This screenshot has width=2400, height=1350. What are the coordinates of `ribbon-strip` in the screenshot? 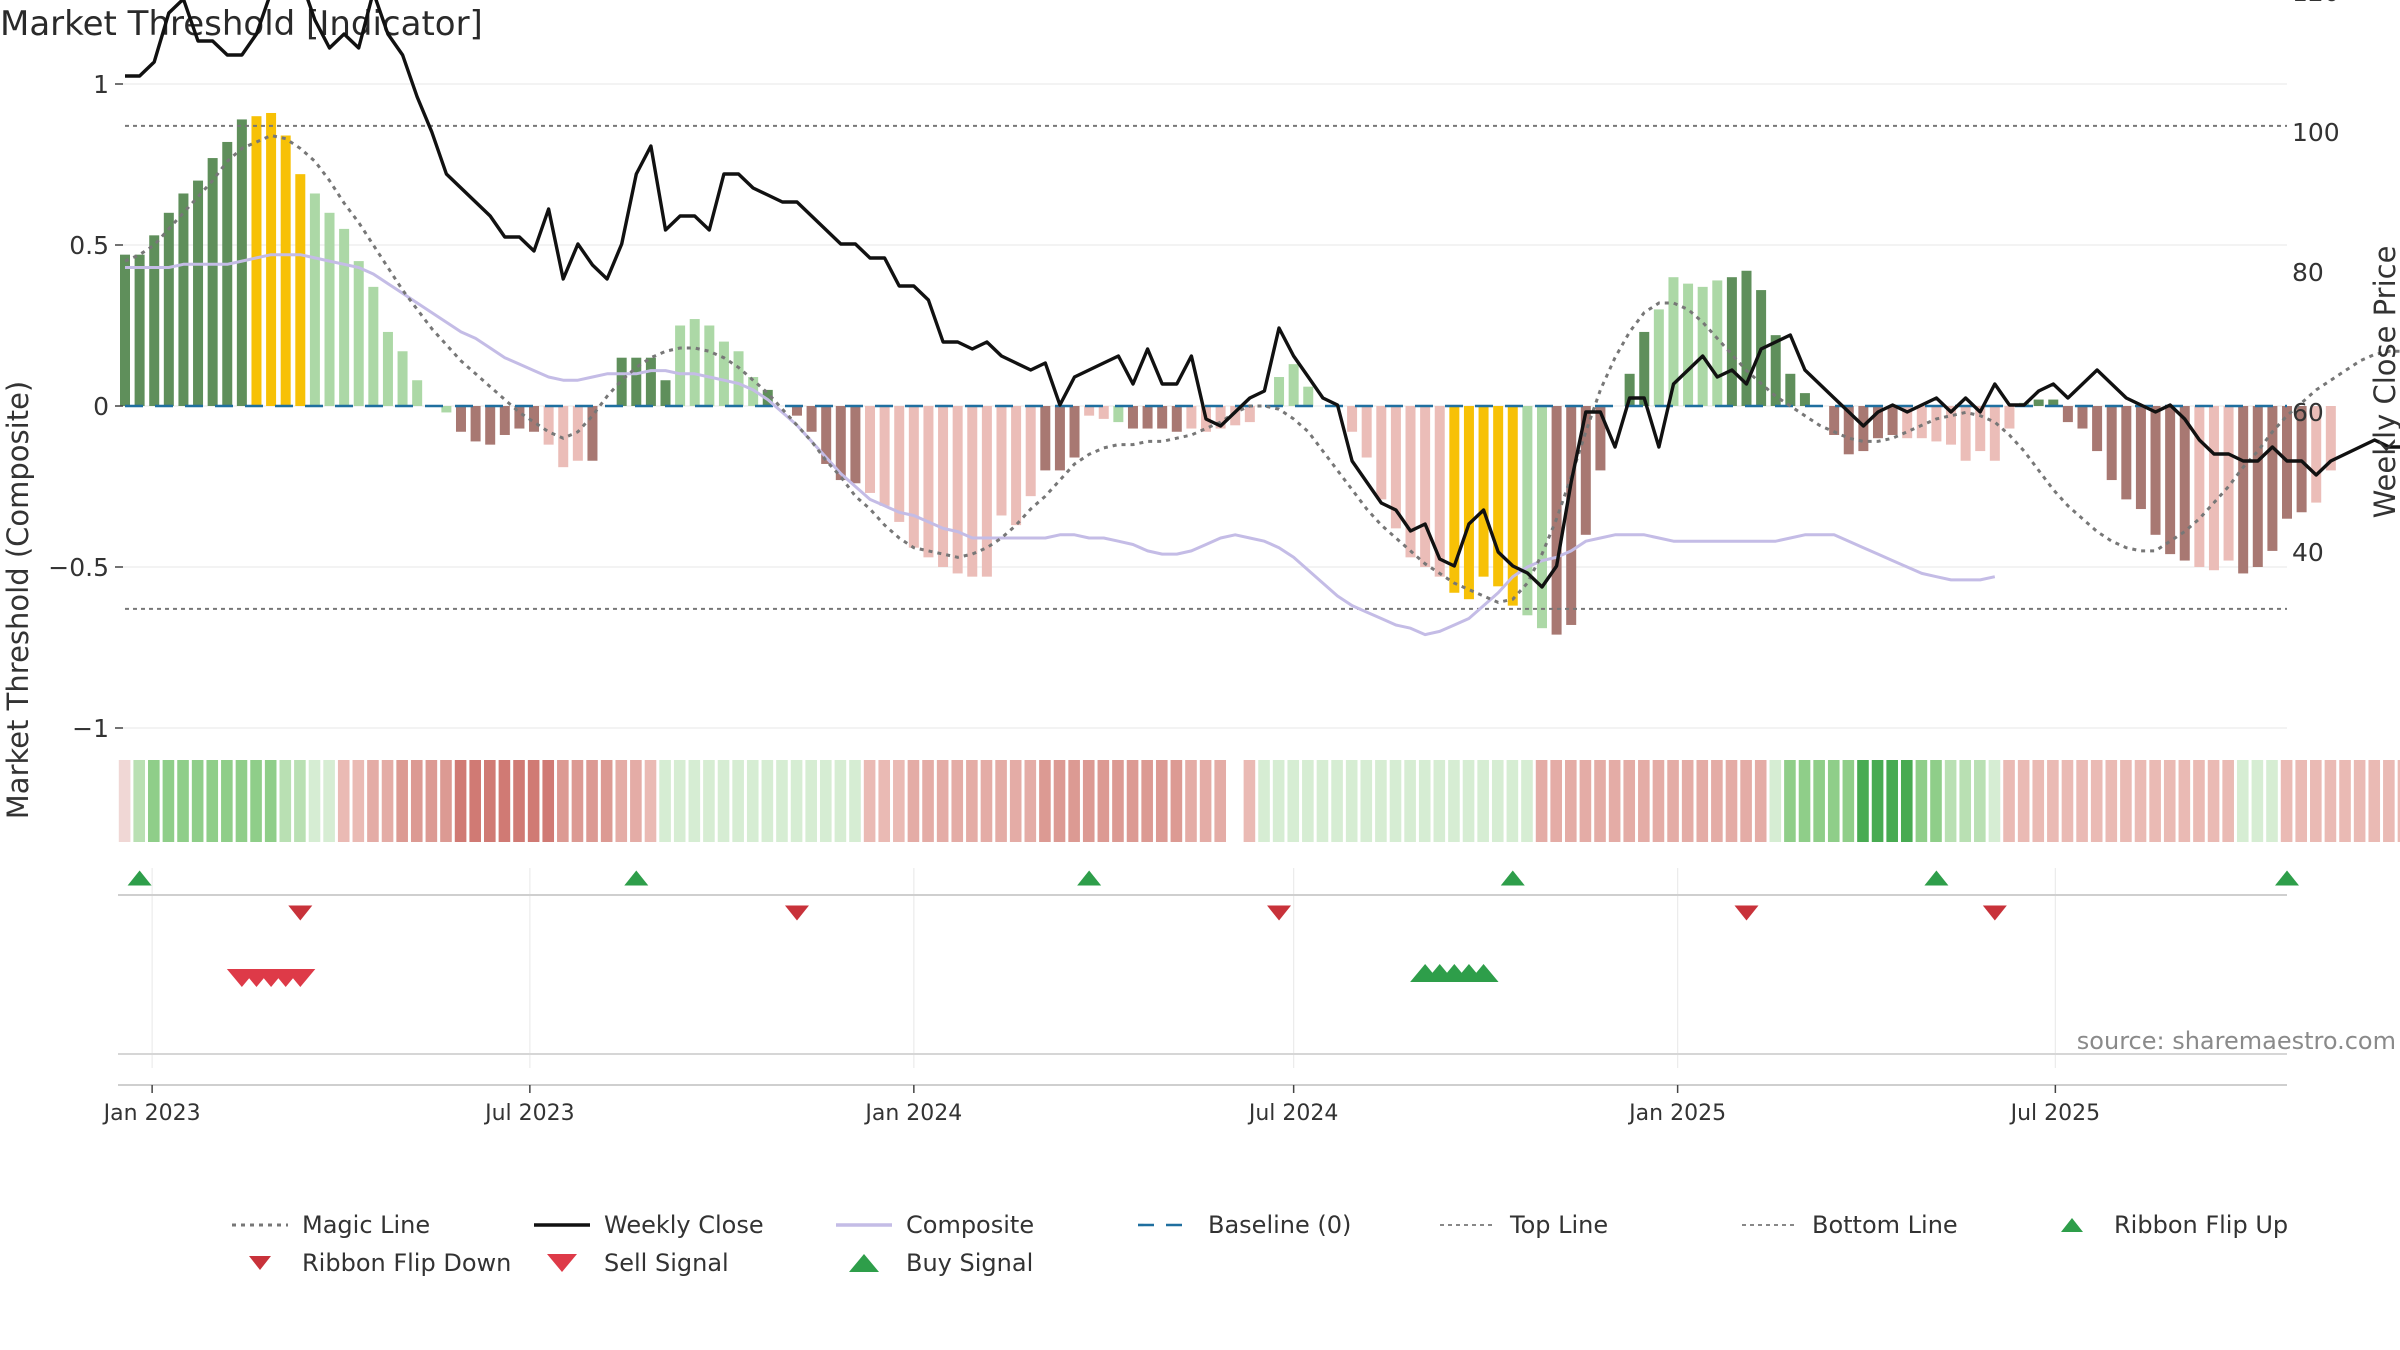 It's located at (1259, 801).